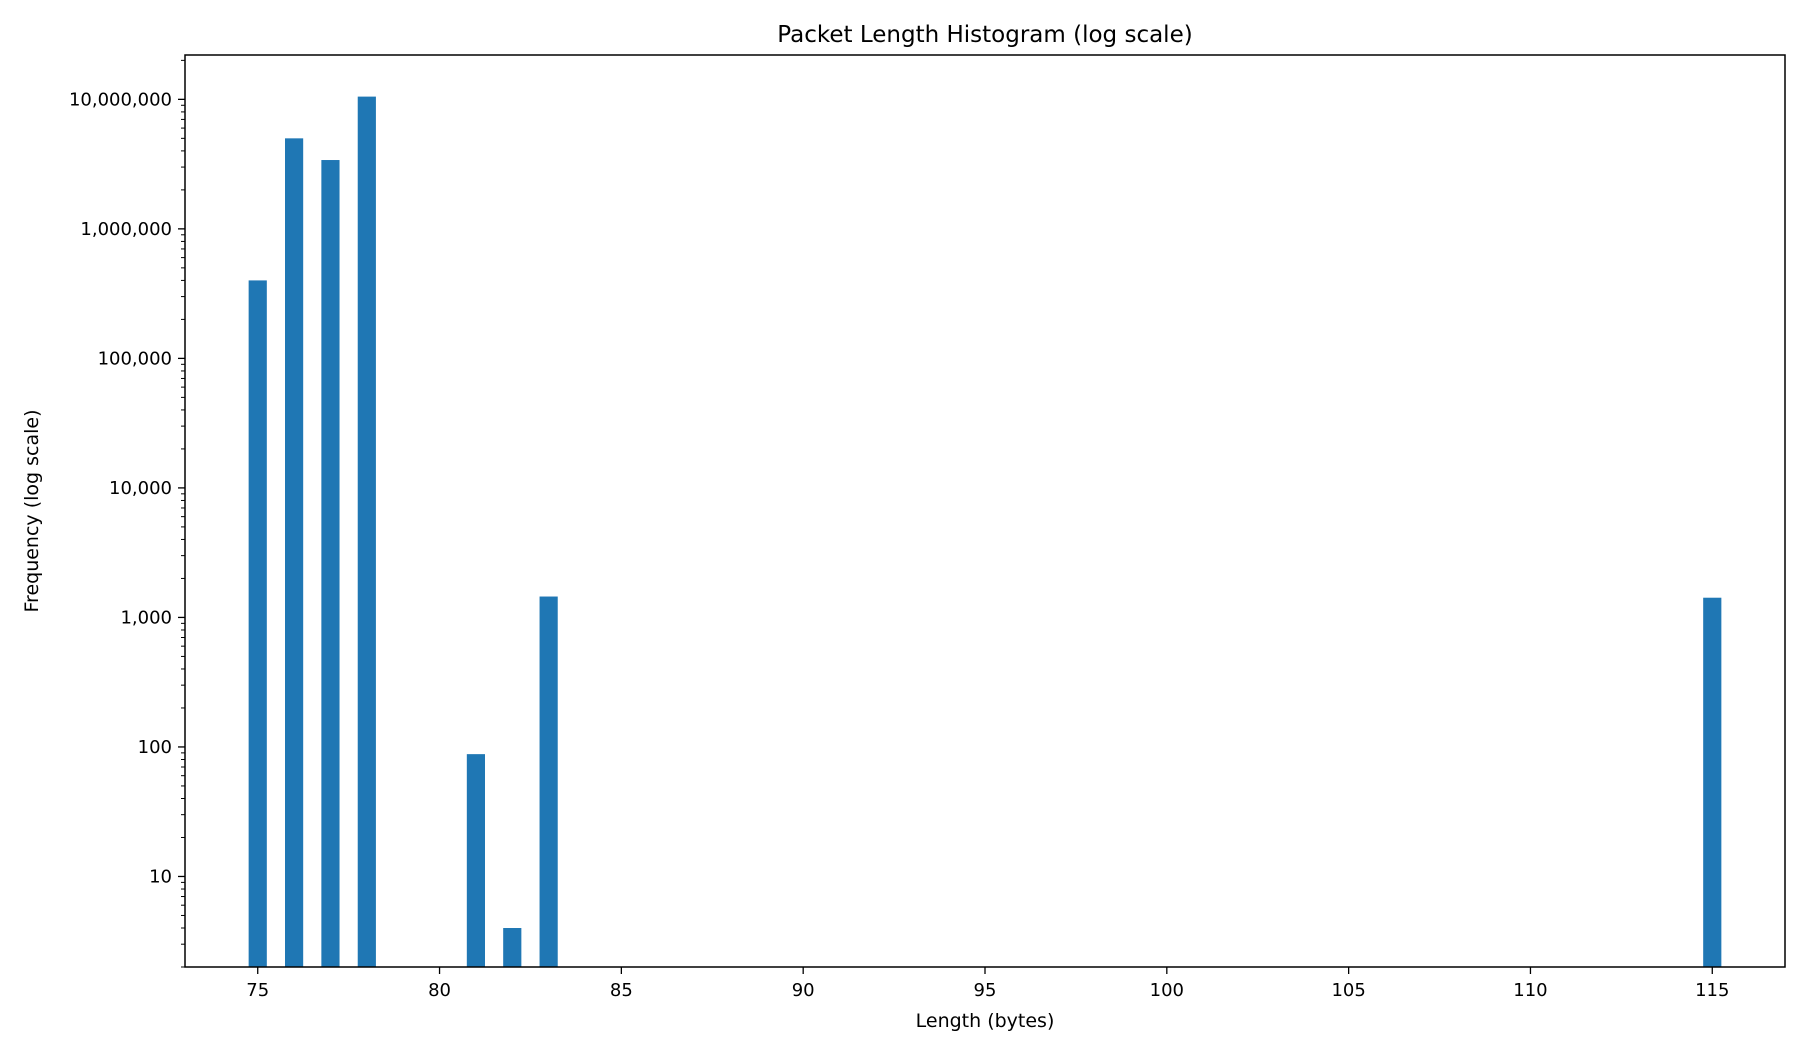 This screenshot has height=1054, width=1800. I want to click on y-tick-label: 1,000,000, so click(126, 229).